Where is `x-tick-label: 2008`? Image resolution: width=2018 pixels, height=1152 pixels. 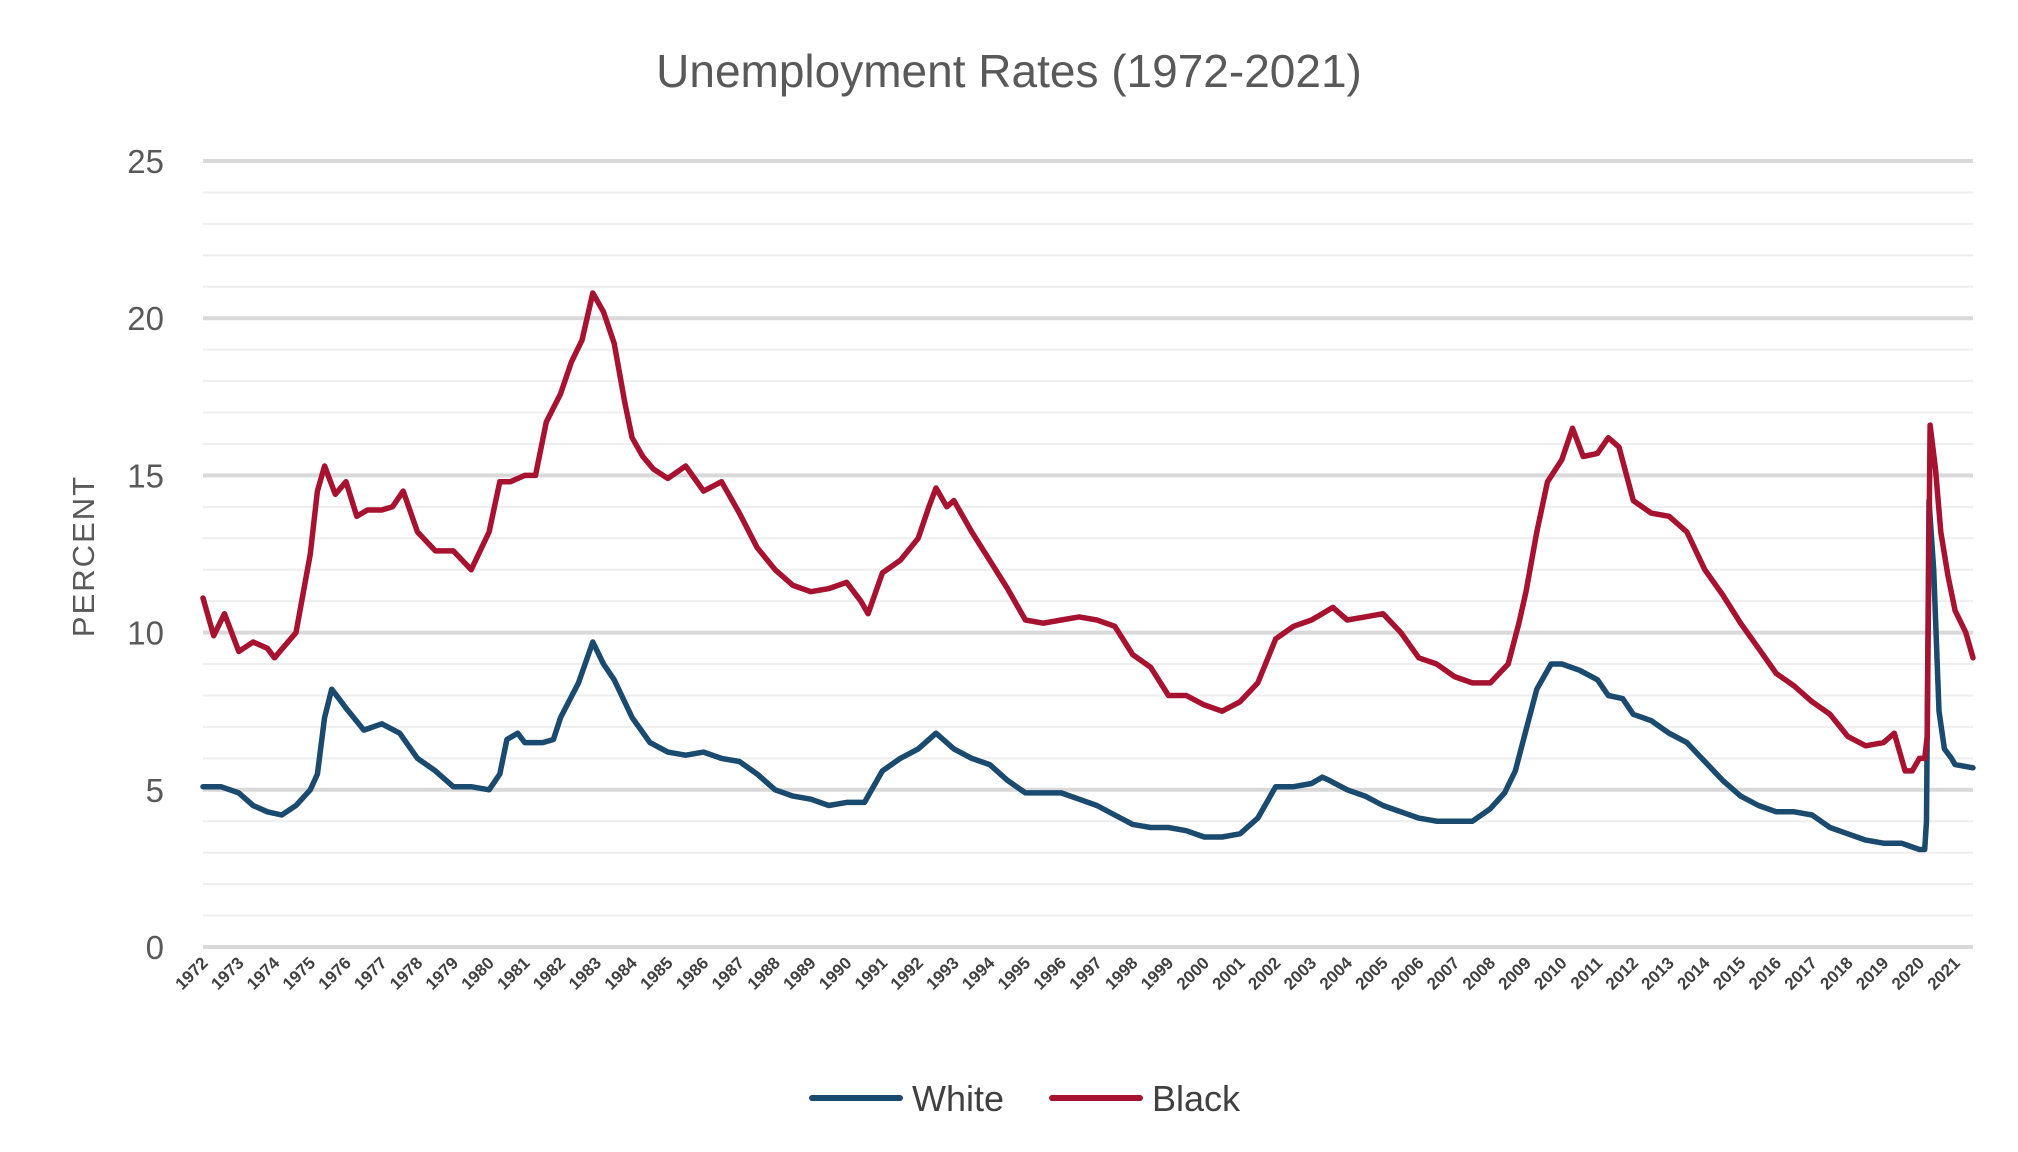
x-tick-label: 2008 is located at coordinates (1479, 973).